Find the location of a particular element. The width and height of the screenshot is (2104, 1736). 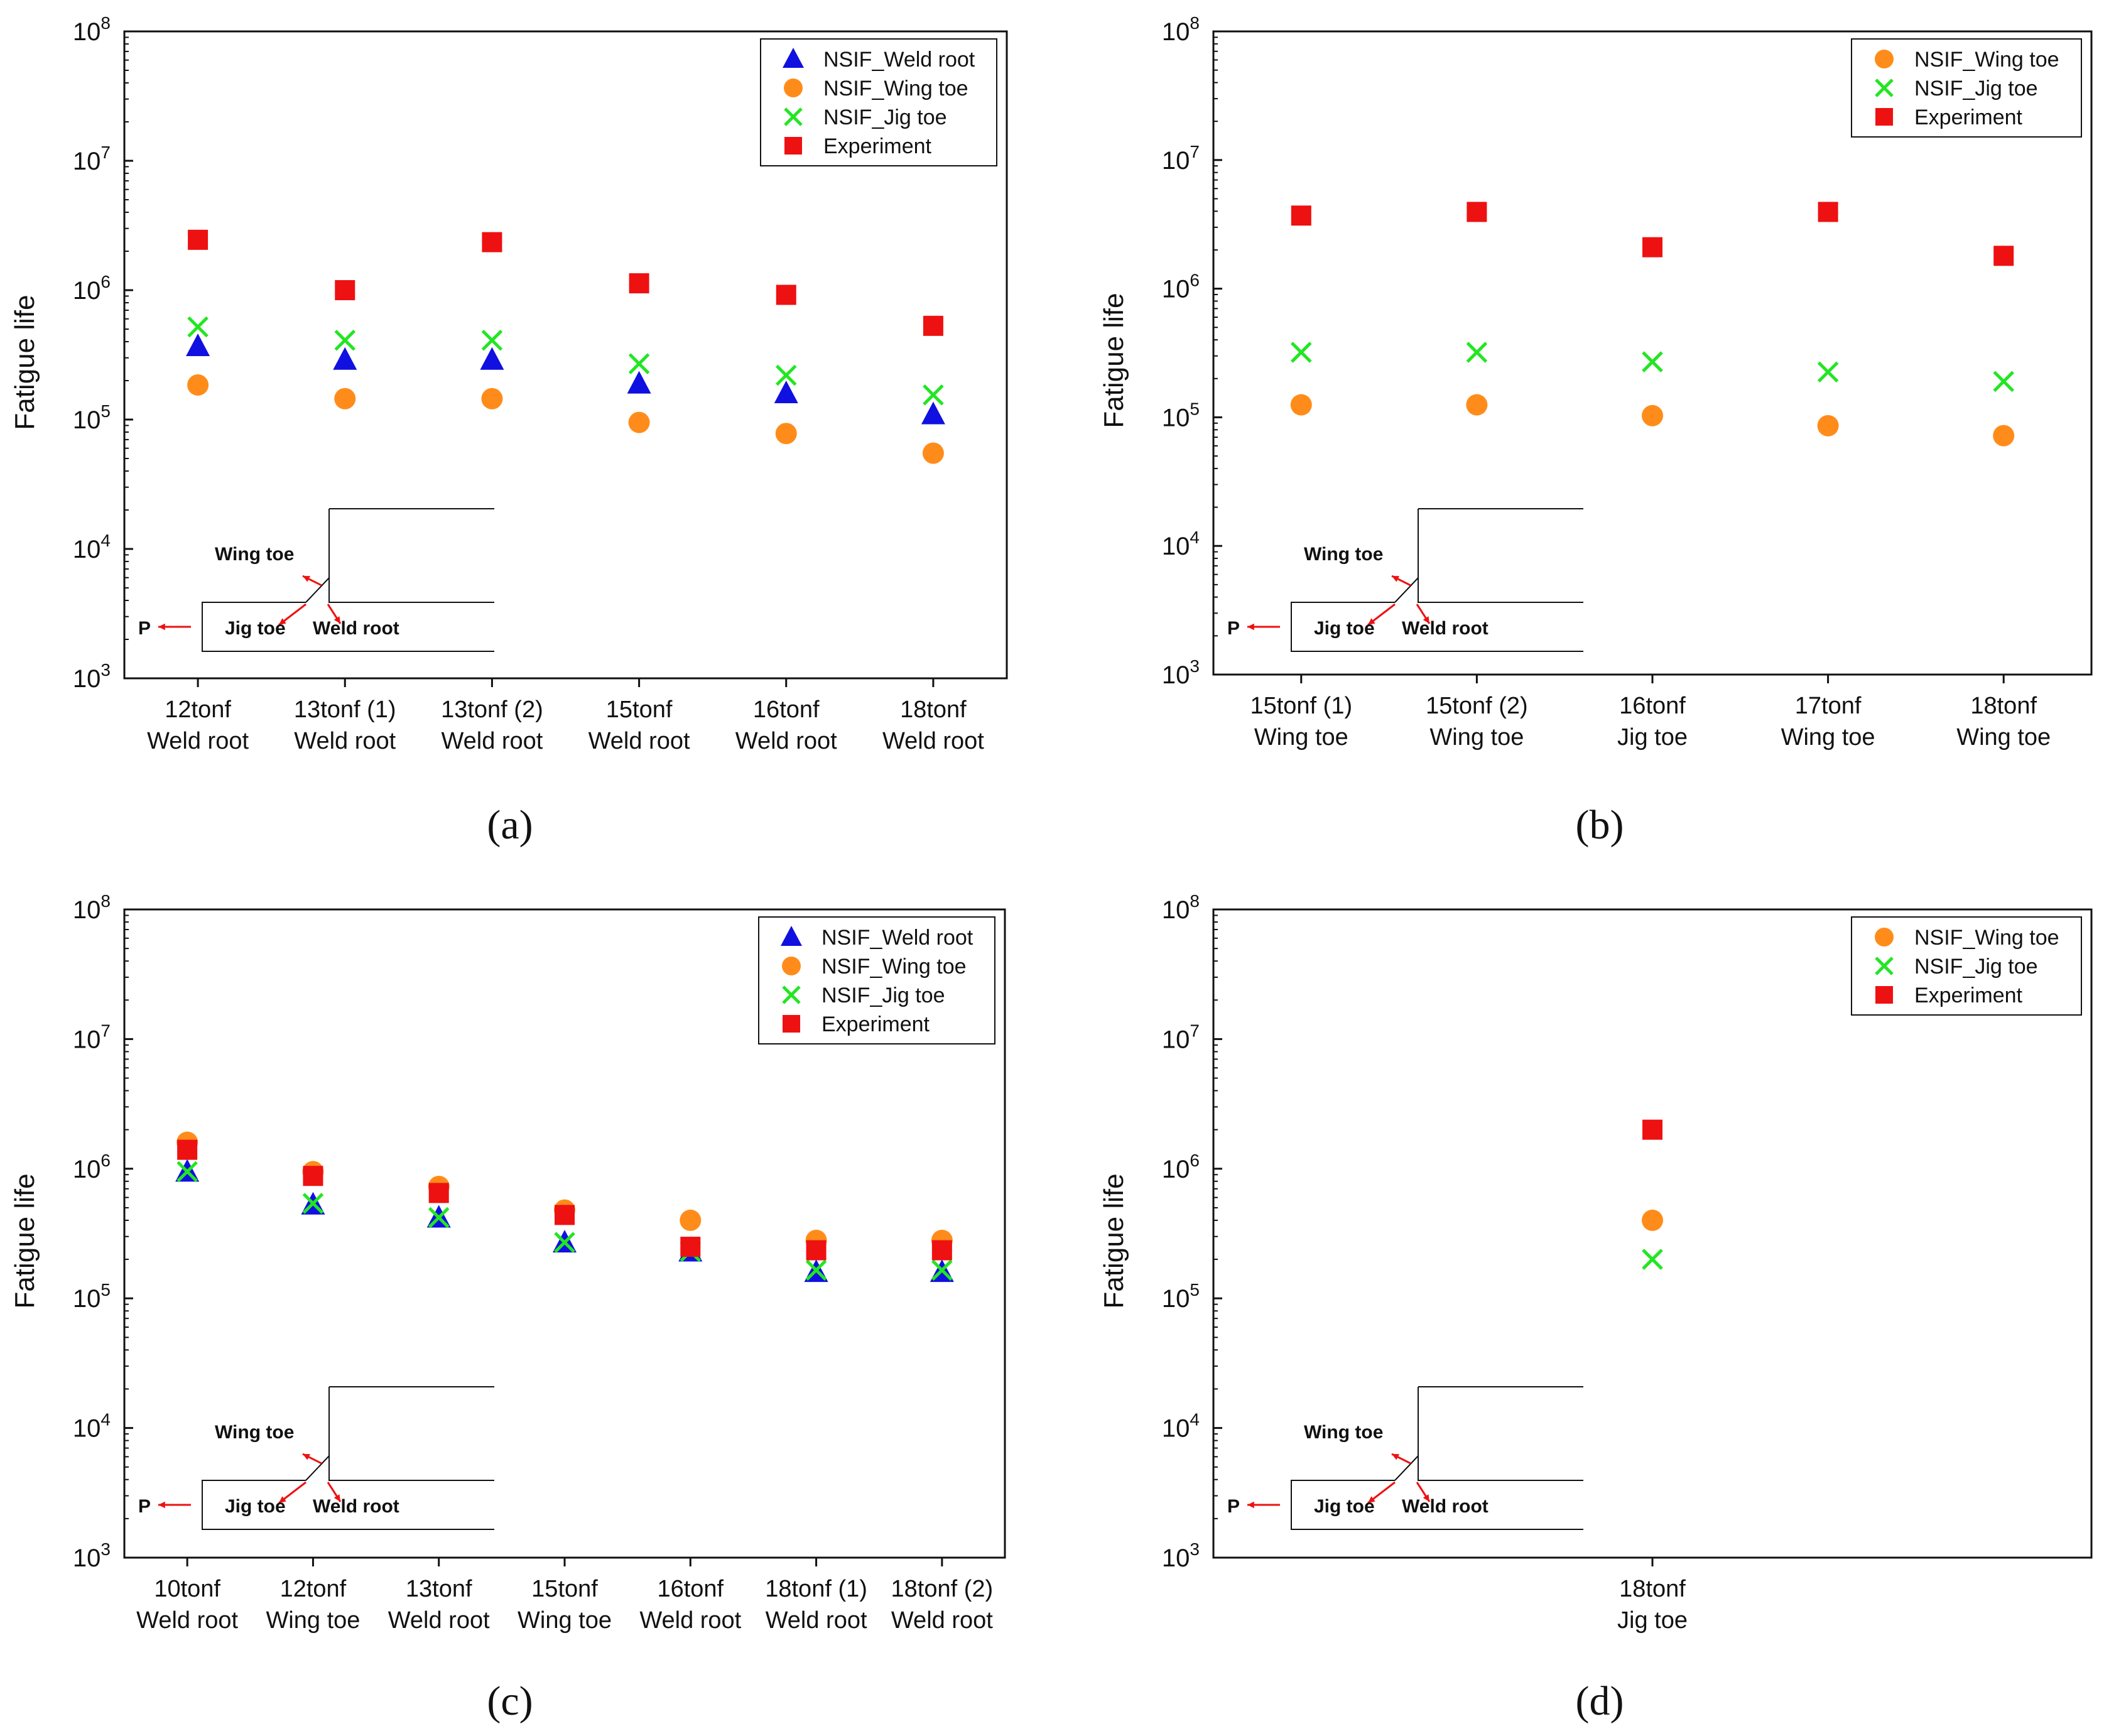

panel-label: (a) is located at coordinates (510, 825).